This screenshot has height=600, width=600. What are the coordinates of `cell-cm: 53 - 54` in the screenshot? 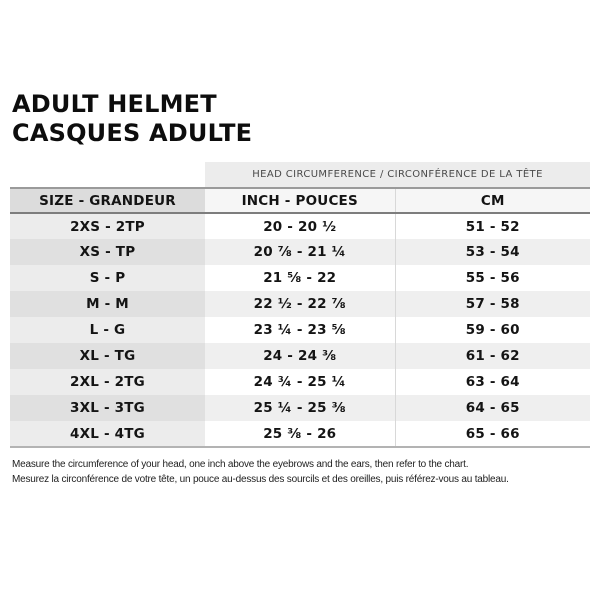 It's located at (492, 252).